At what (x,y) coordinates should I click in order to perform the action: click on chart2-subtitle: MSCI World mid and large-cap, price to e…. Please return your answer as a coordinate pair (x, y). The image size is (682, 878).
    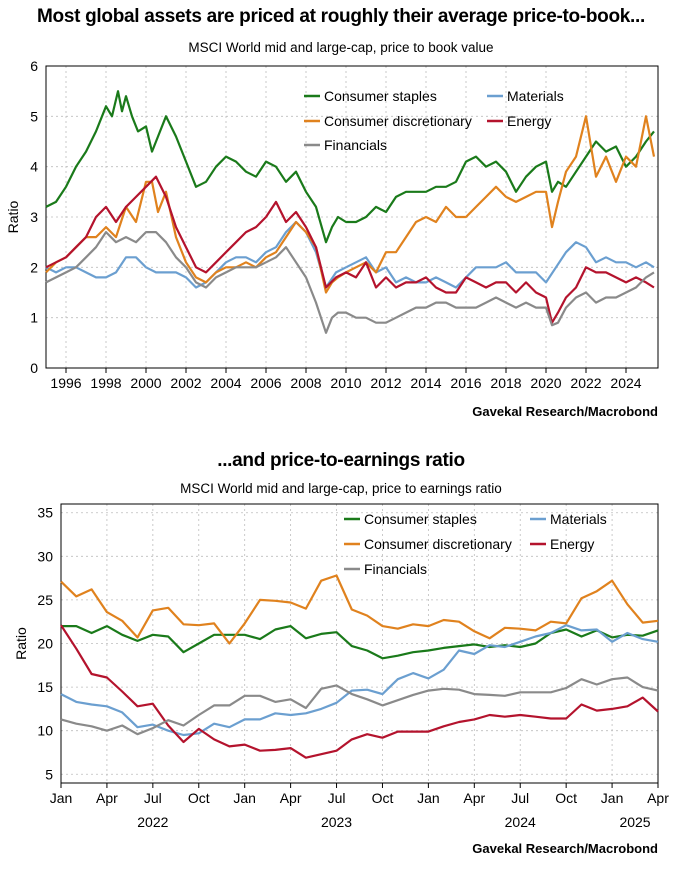
    Looking at the image, I should click on (341, 488).